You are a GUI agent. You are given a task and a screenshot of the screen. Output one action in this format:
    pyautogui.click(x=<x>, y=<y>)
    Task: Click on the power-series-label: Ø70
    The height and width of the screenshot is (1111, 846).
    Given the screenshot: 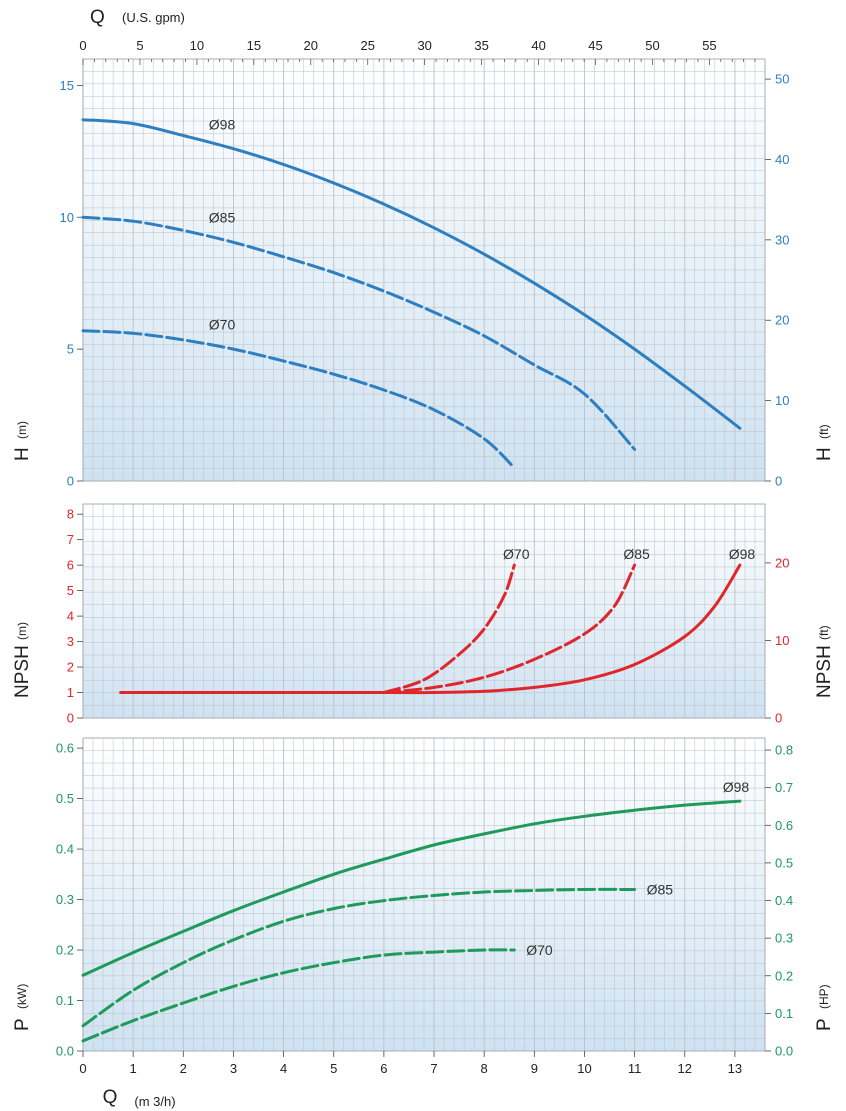 What is the action you would take?
    pyautogui.click(x=539, y=950)
    